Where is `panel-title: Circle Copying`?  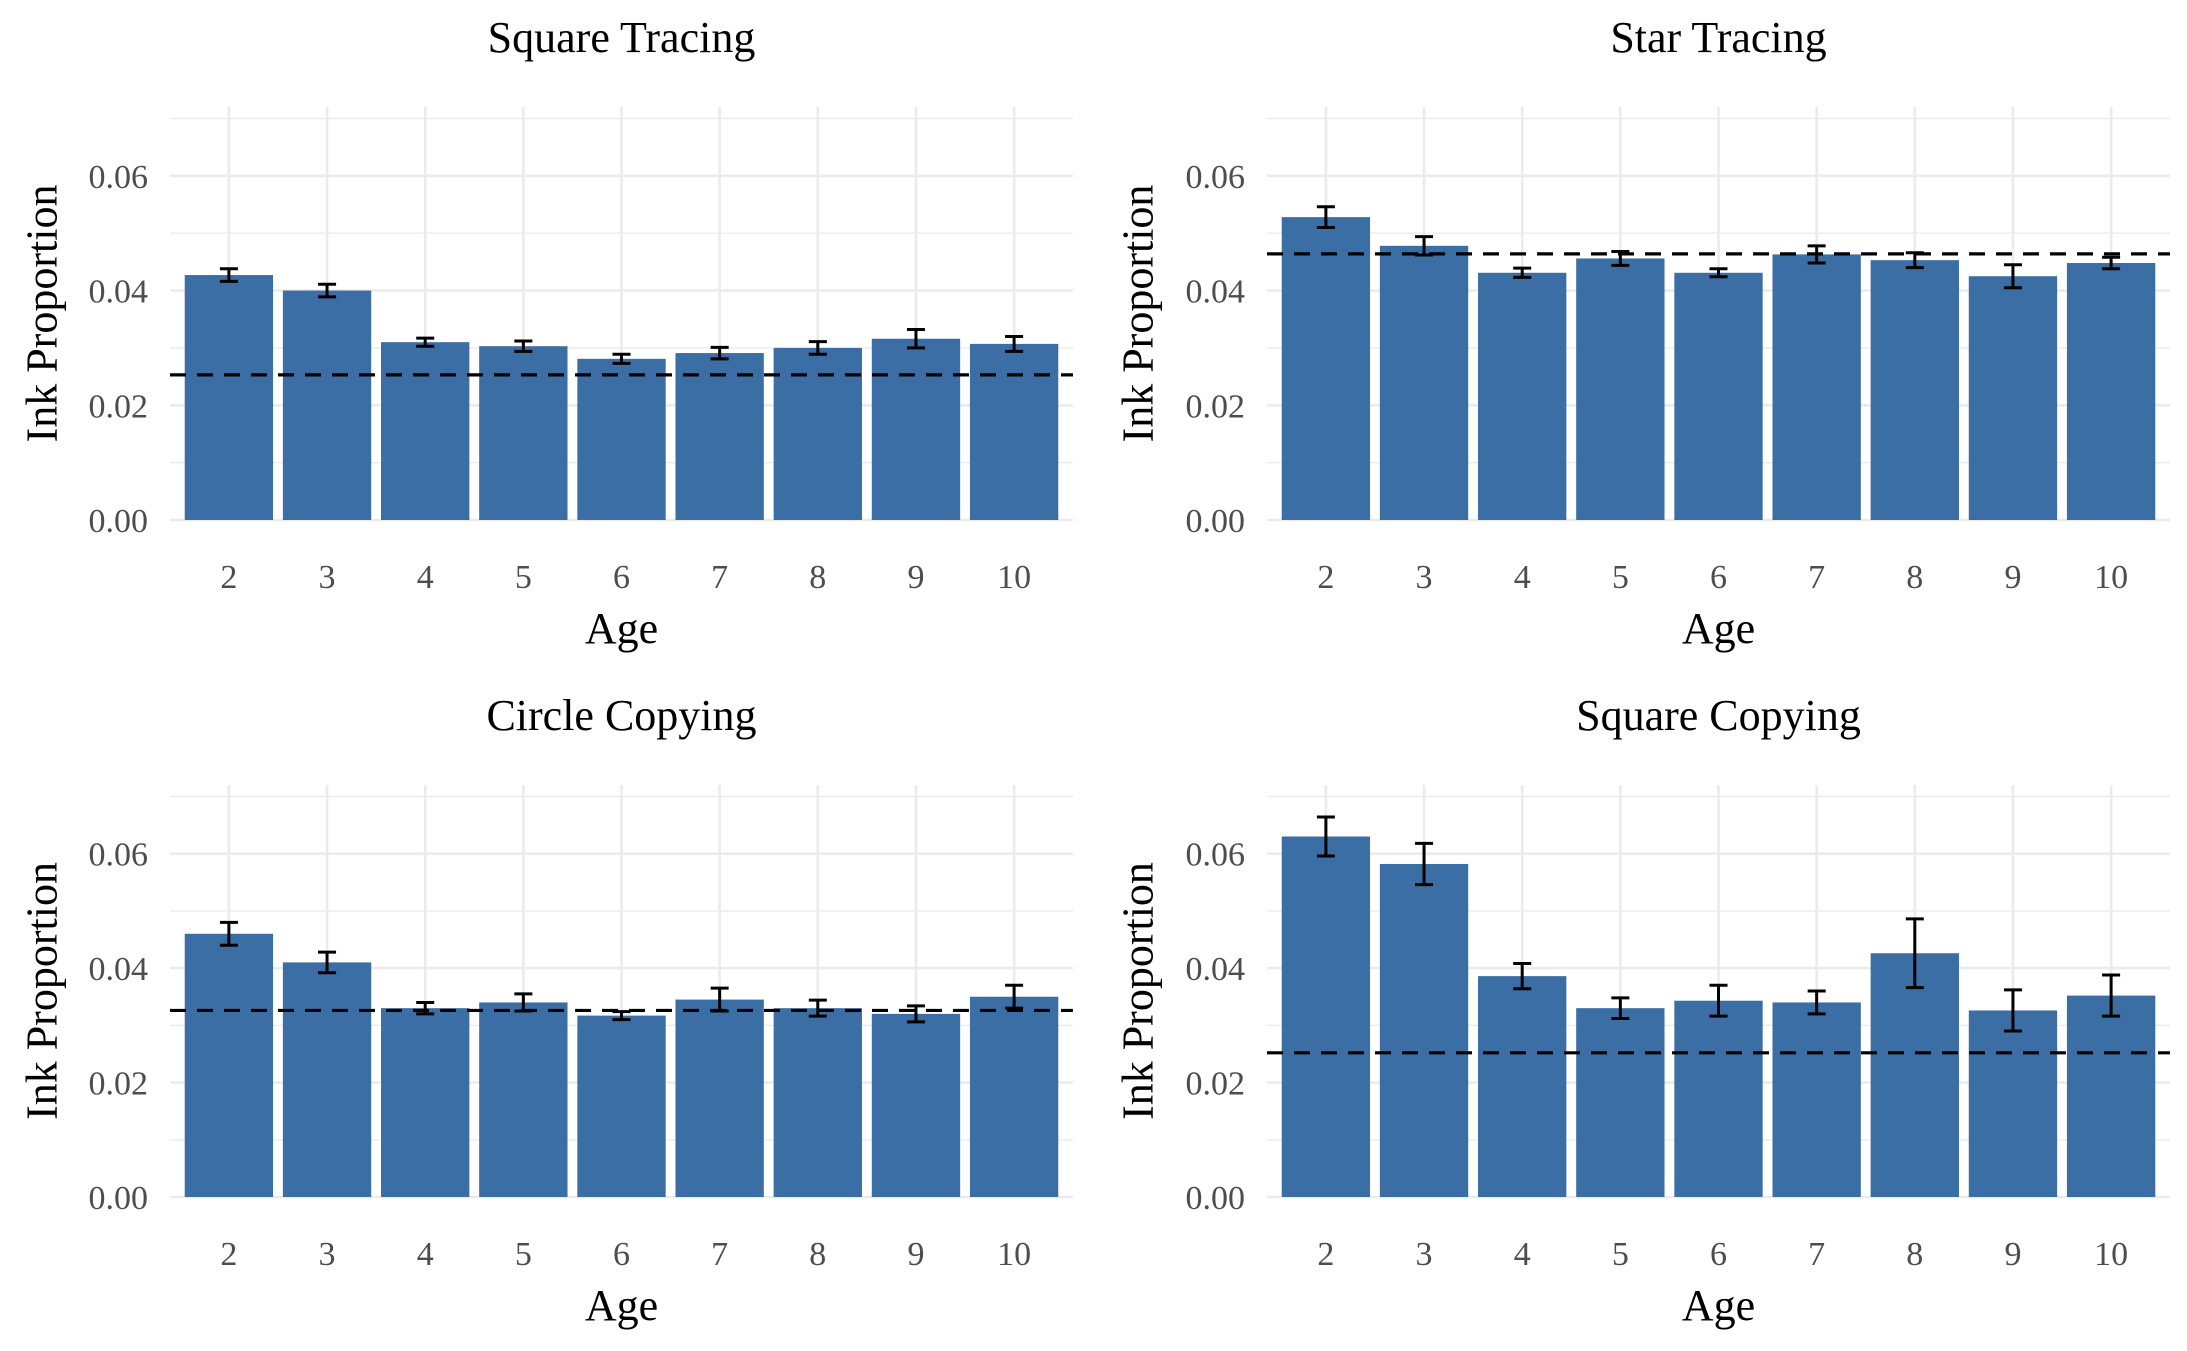 panel-title: Circle Copying is located at coordinates (621, 715).